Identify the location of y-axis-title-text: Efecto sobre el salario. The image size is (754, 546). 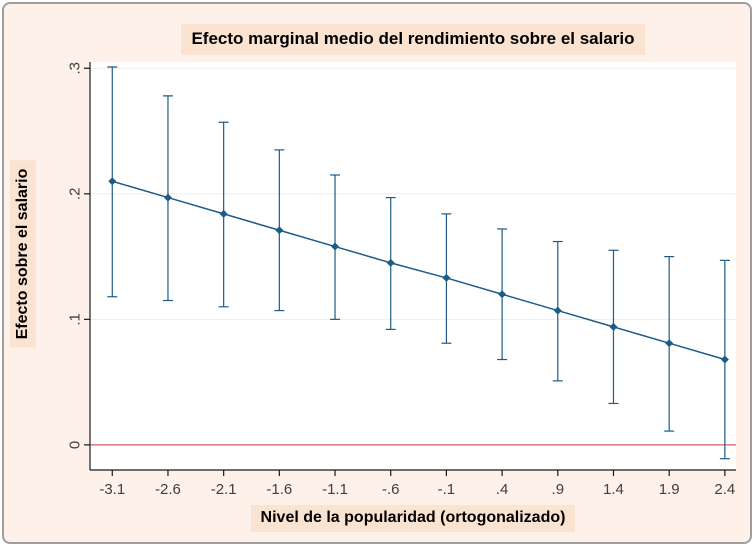
(23, 254).